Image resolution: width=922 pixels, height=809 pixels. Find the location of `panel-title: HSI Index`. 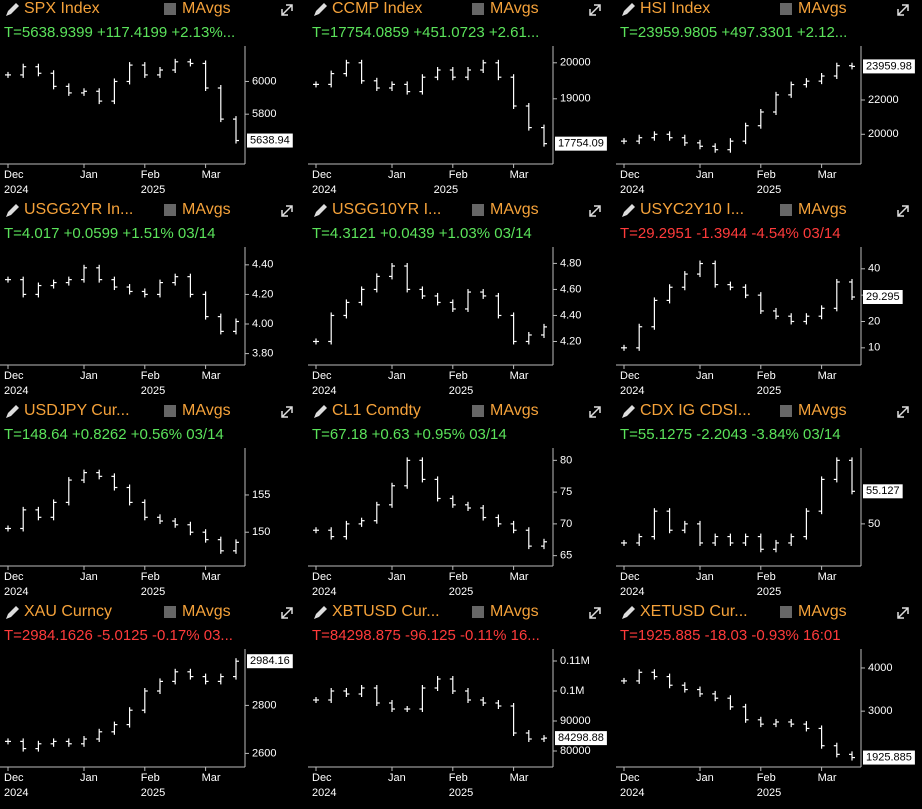

panel-title: HSI Index is located at coordinates (675, 8).